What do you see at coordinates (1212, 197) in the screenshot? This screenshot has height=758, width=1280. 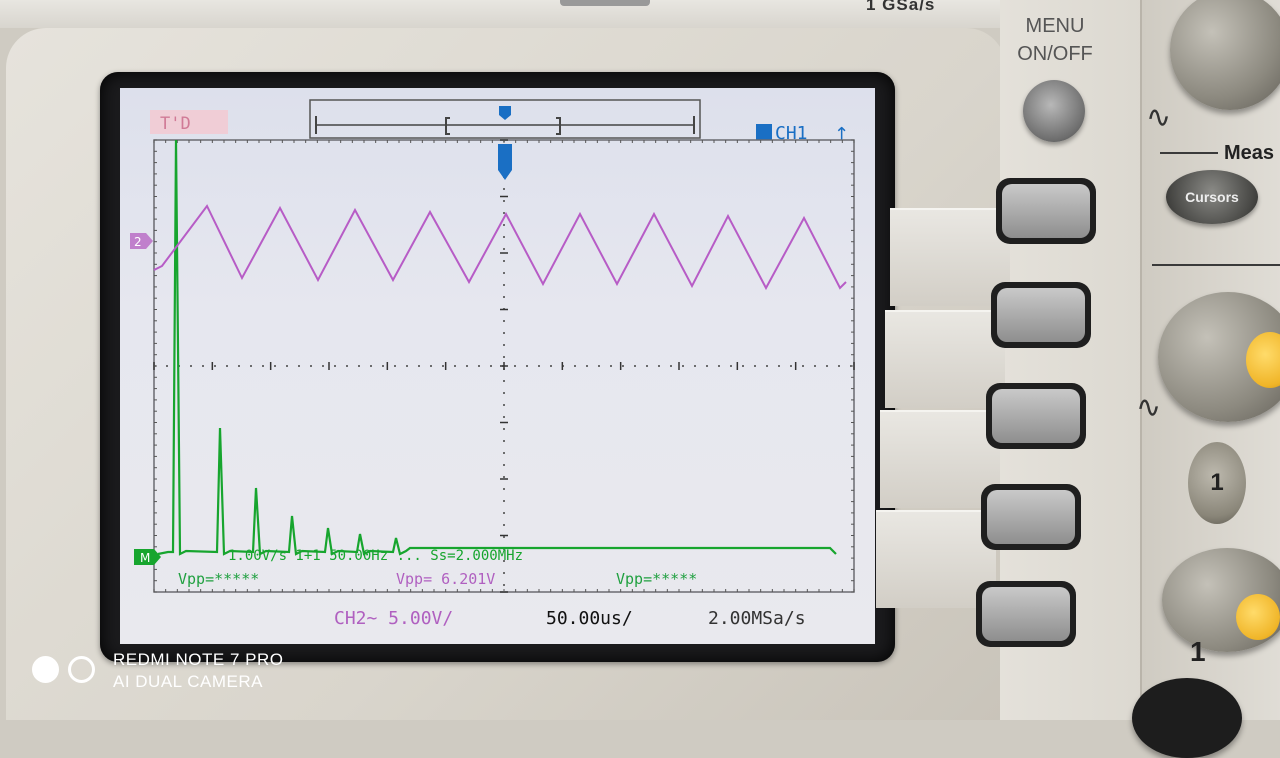 I see `cursors-button: Cursors` at bounding box center [1212, 197].